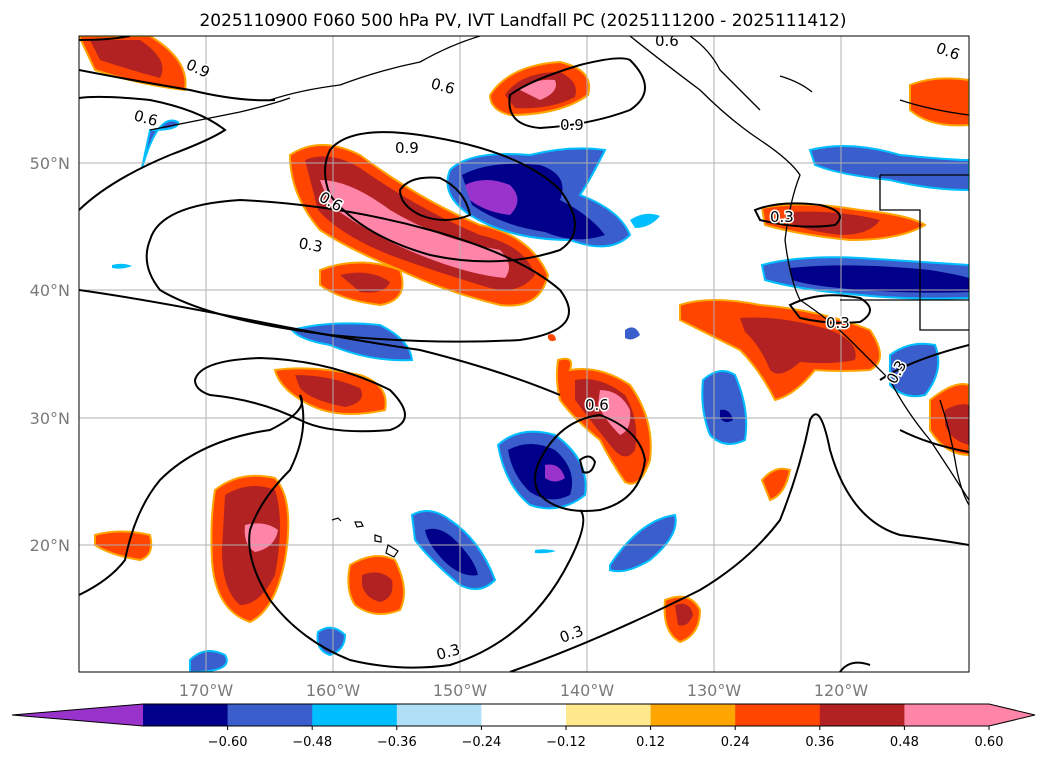  What do you see at coordinates (524, 690) in the screenshot?
I see `longitude-labels: 170°W 160°W 150°W 140°W 130°W 120°W` at bounding box center [524, 690].